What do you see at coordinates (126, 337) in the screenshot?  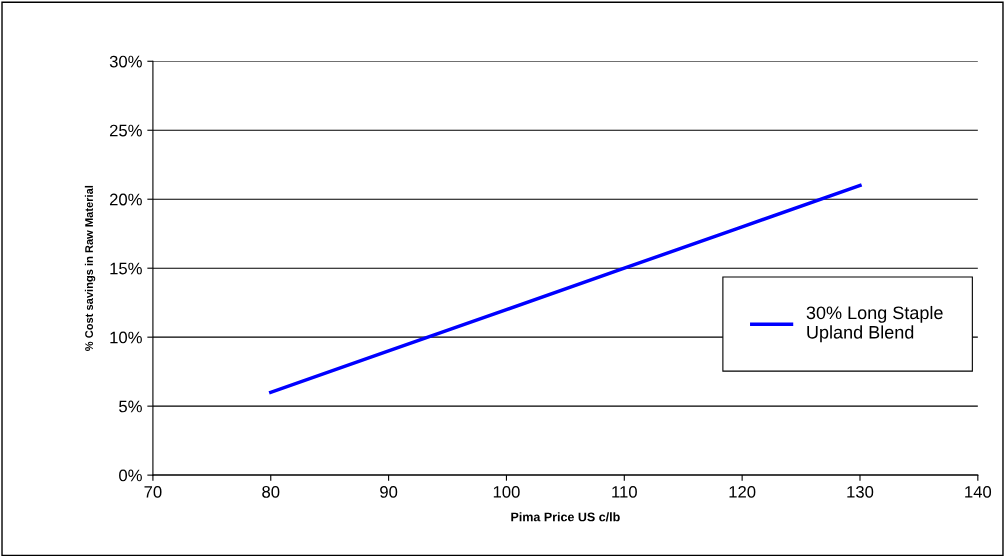 I see `y-tick-label: 10%` at bounding box center [126, 337].